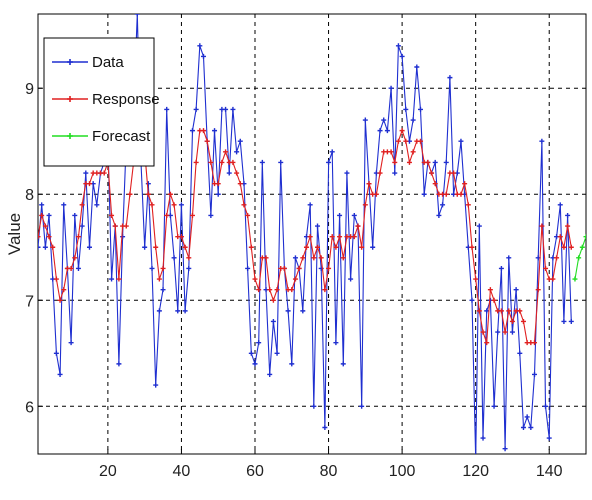  I want to click on y-tick-label: 6, so click(29, 407).